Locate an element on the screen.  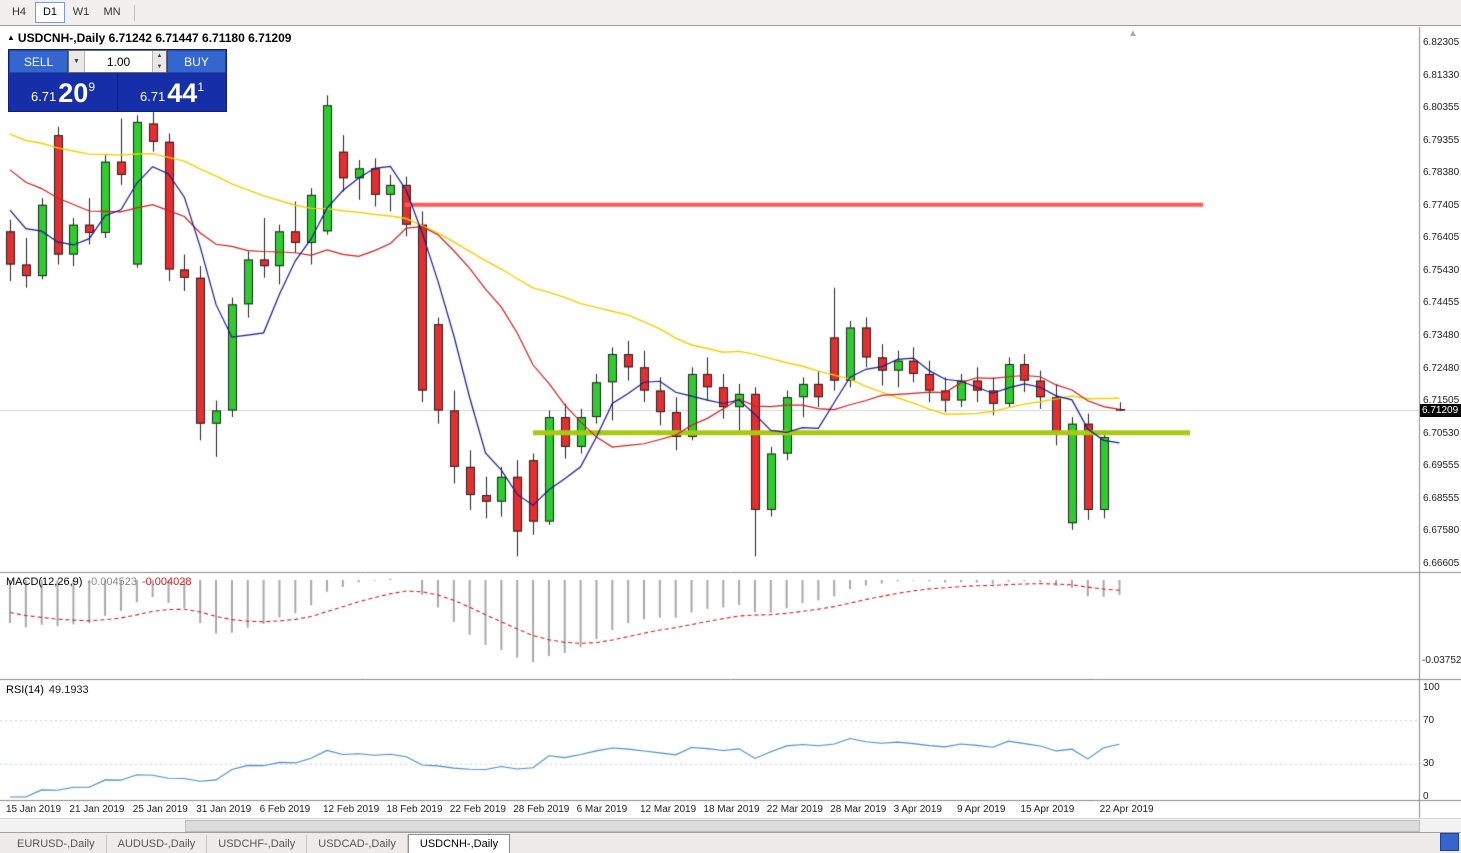
timeframe-toolbar: H4 D1 W1 MN is located at coordinates (730, 13).